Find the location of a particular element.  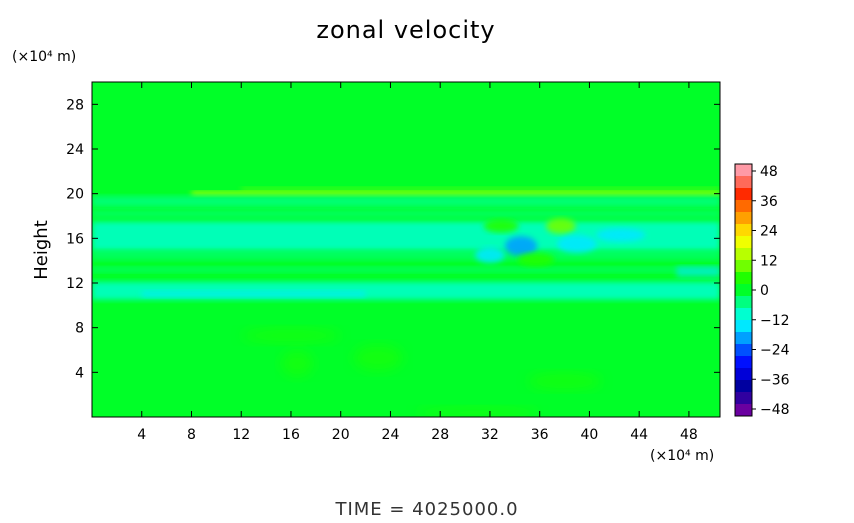

x-tick-label: 12 is located at coordinates (241, 435).